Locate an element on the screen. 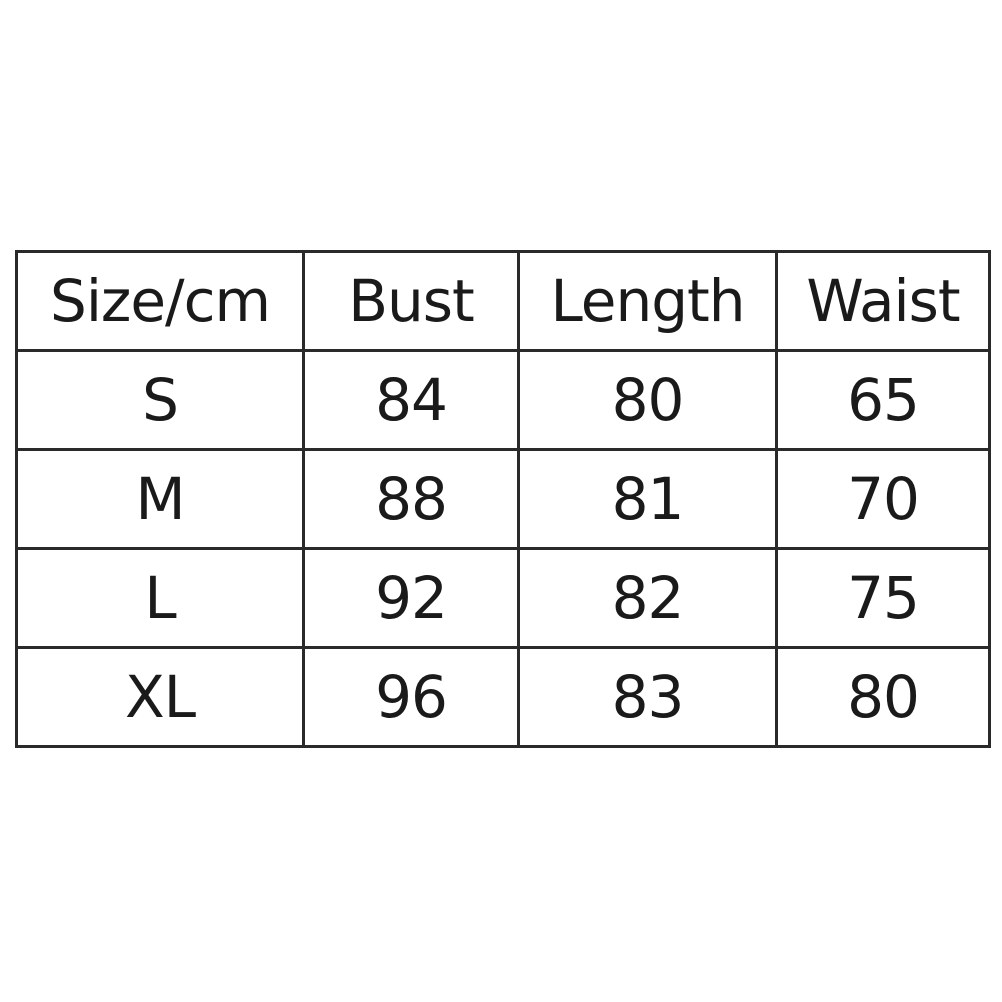  header-size: Size/cm is located at coordinates (160, 301).